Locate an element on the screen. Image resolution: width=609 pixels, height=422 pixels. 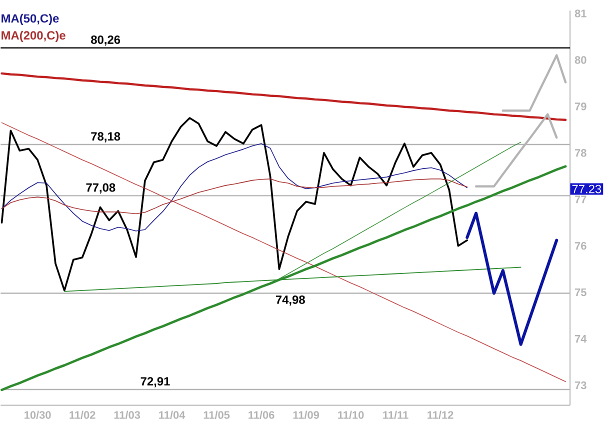
x-tick-label: 11/12 is located at coordinates (441, 414).